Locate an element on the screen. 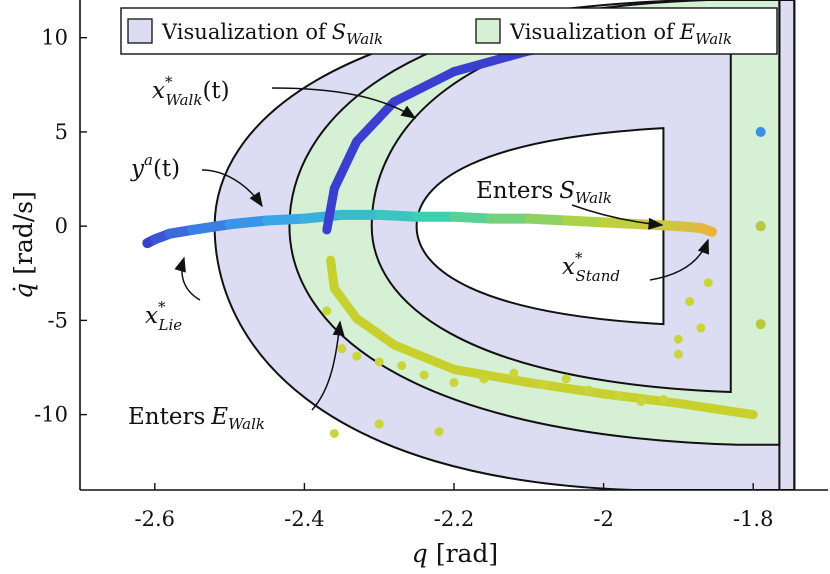 This screenshot has height=574, width=830. y-tick-label: -5 is located at coordinates (58, 320).